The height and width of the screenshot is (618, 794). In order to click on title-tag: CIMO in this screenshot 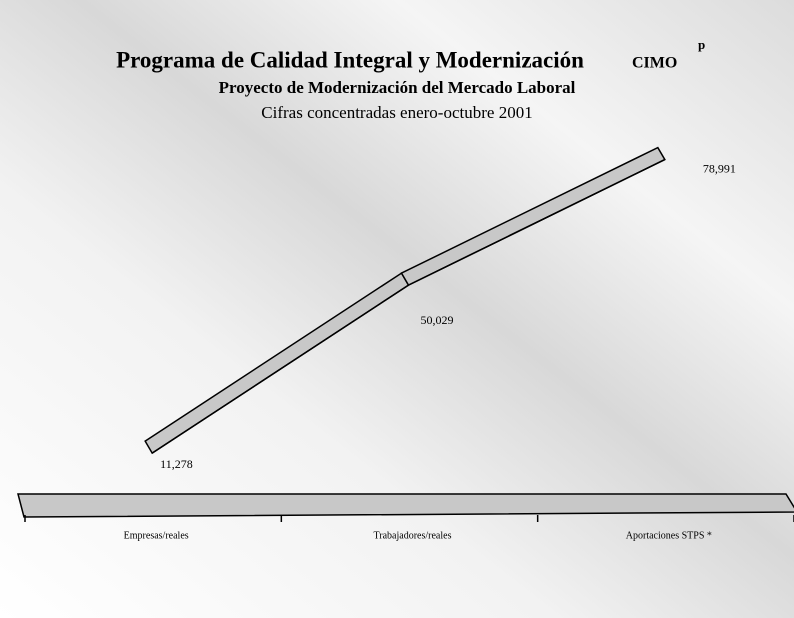, I will do `click(654, 63)`.